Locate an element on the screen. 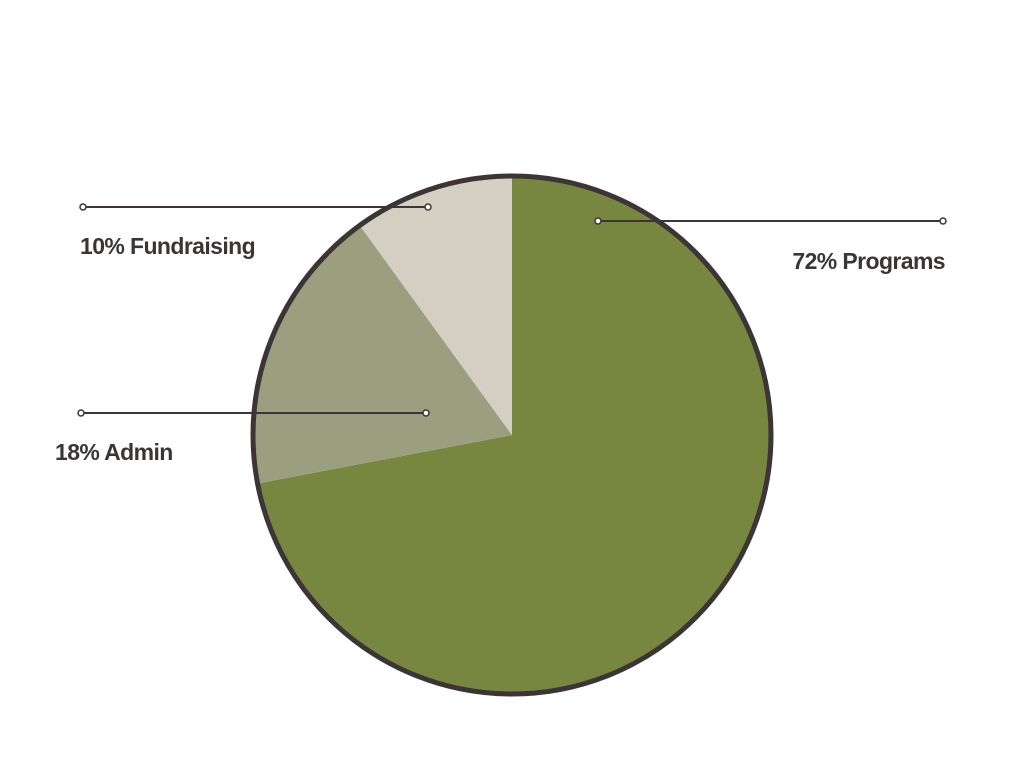 This screenshot has height=768, width=1024. callout: 10% Fundraising is located at coordinates (255, 231).